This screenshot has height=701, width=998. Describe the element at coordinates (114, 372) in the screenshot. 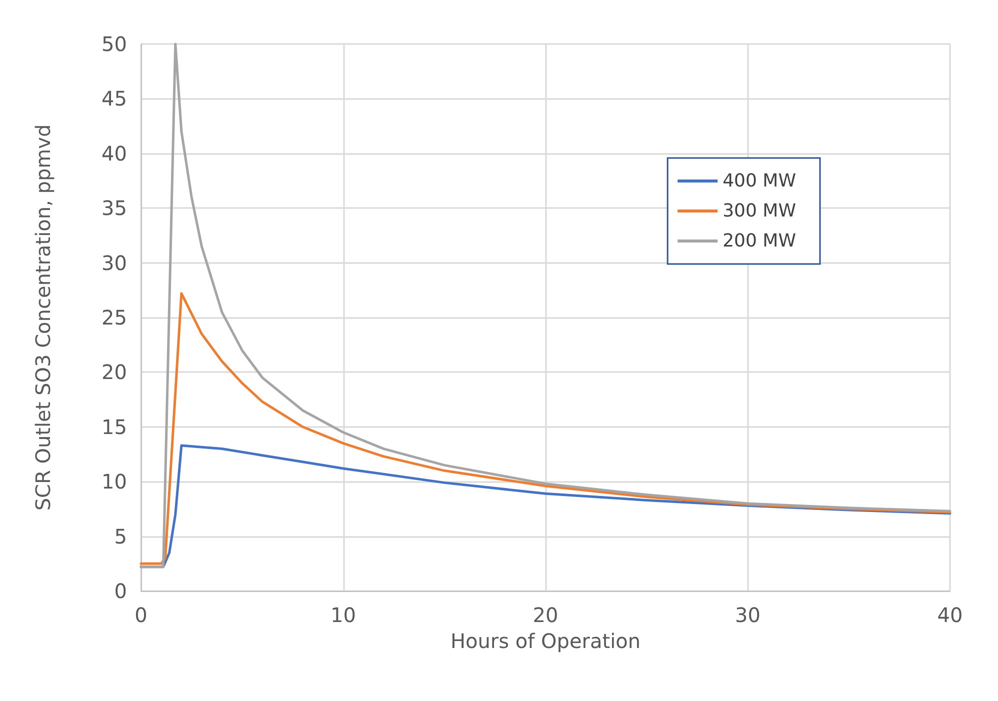

I see `y-tick-label: 20` at that location.